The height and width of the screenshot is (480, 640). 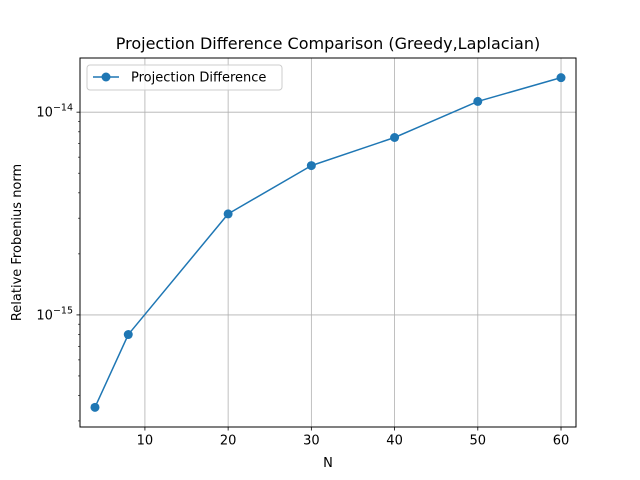 What do you see at coordinates (478, 441) in the screenshot?
I see `x-tick-label: 50` at bounding box center [478, 441].